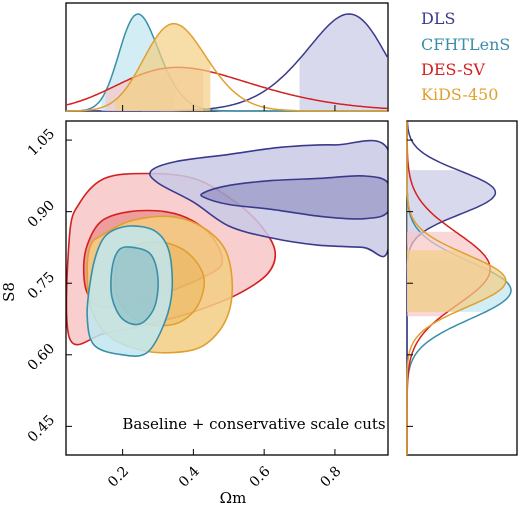 The image size is (520, 507). What do you see at coordinates (438, 18) in the screenshot?
I see `legend-item-dls: DLS` at bounding box center [438, 18].